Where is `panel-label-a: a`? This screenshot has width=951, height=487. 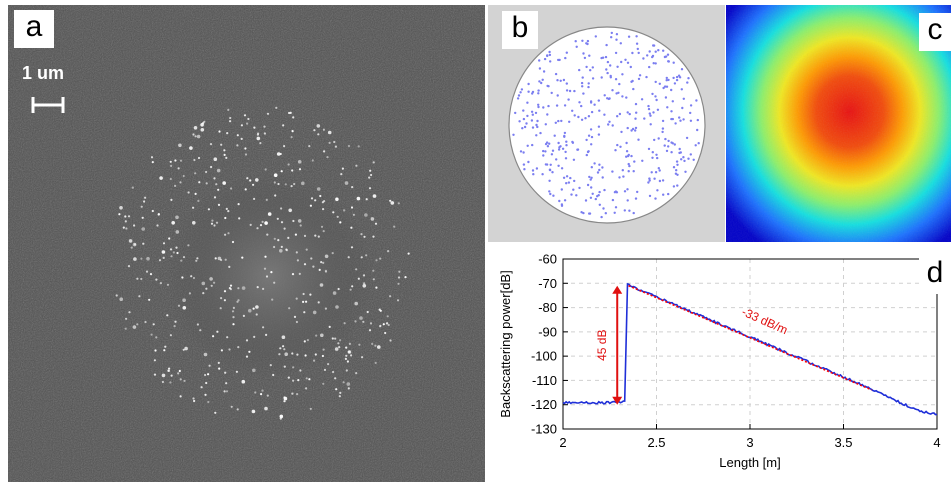
panel-label-a: a is located at coordinates (34, 29).